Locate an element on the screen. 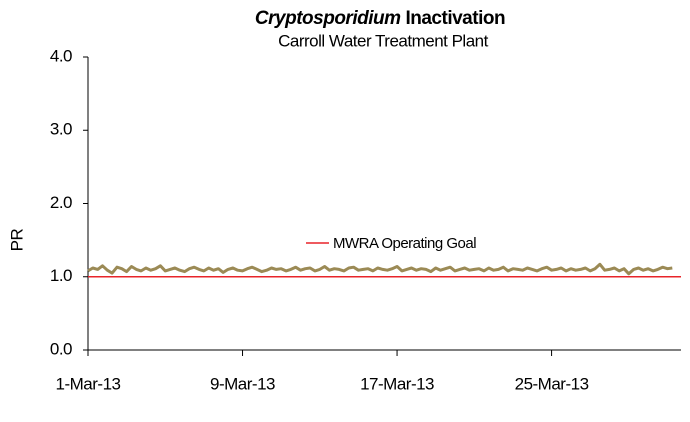 This screenshot has width=690, height=422. y-tick-label: 3.0 is located at coordinates (61, 129).